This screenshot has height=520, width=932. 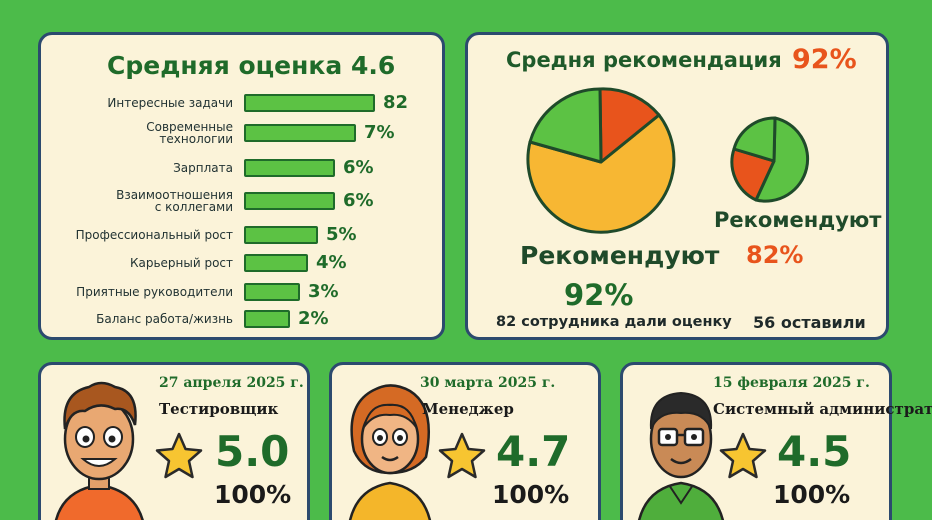 What do you see at coordinates (219, 409) in the screenshot?
I see `review-role: Тестировщик` at bounding box center [219, 409].